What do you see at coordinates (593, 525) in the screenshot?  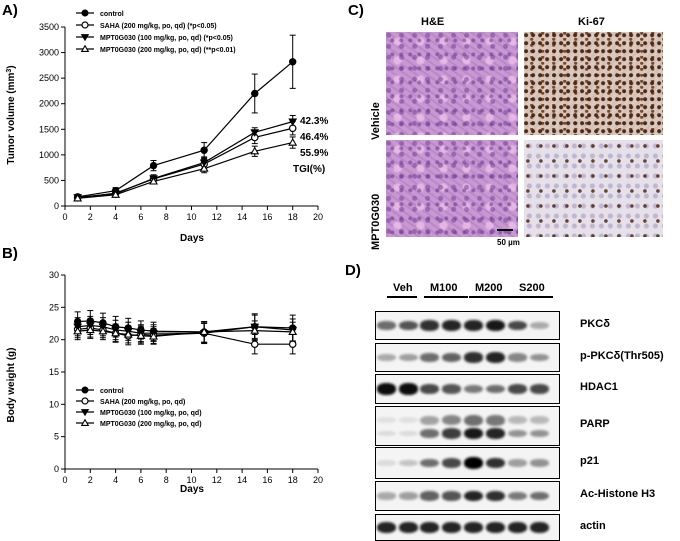 I see `blot-protein-label: actin` at bounding box center [593, 525].